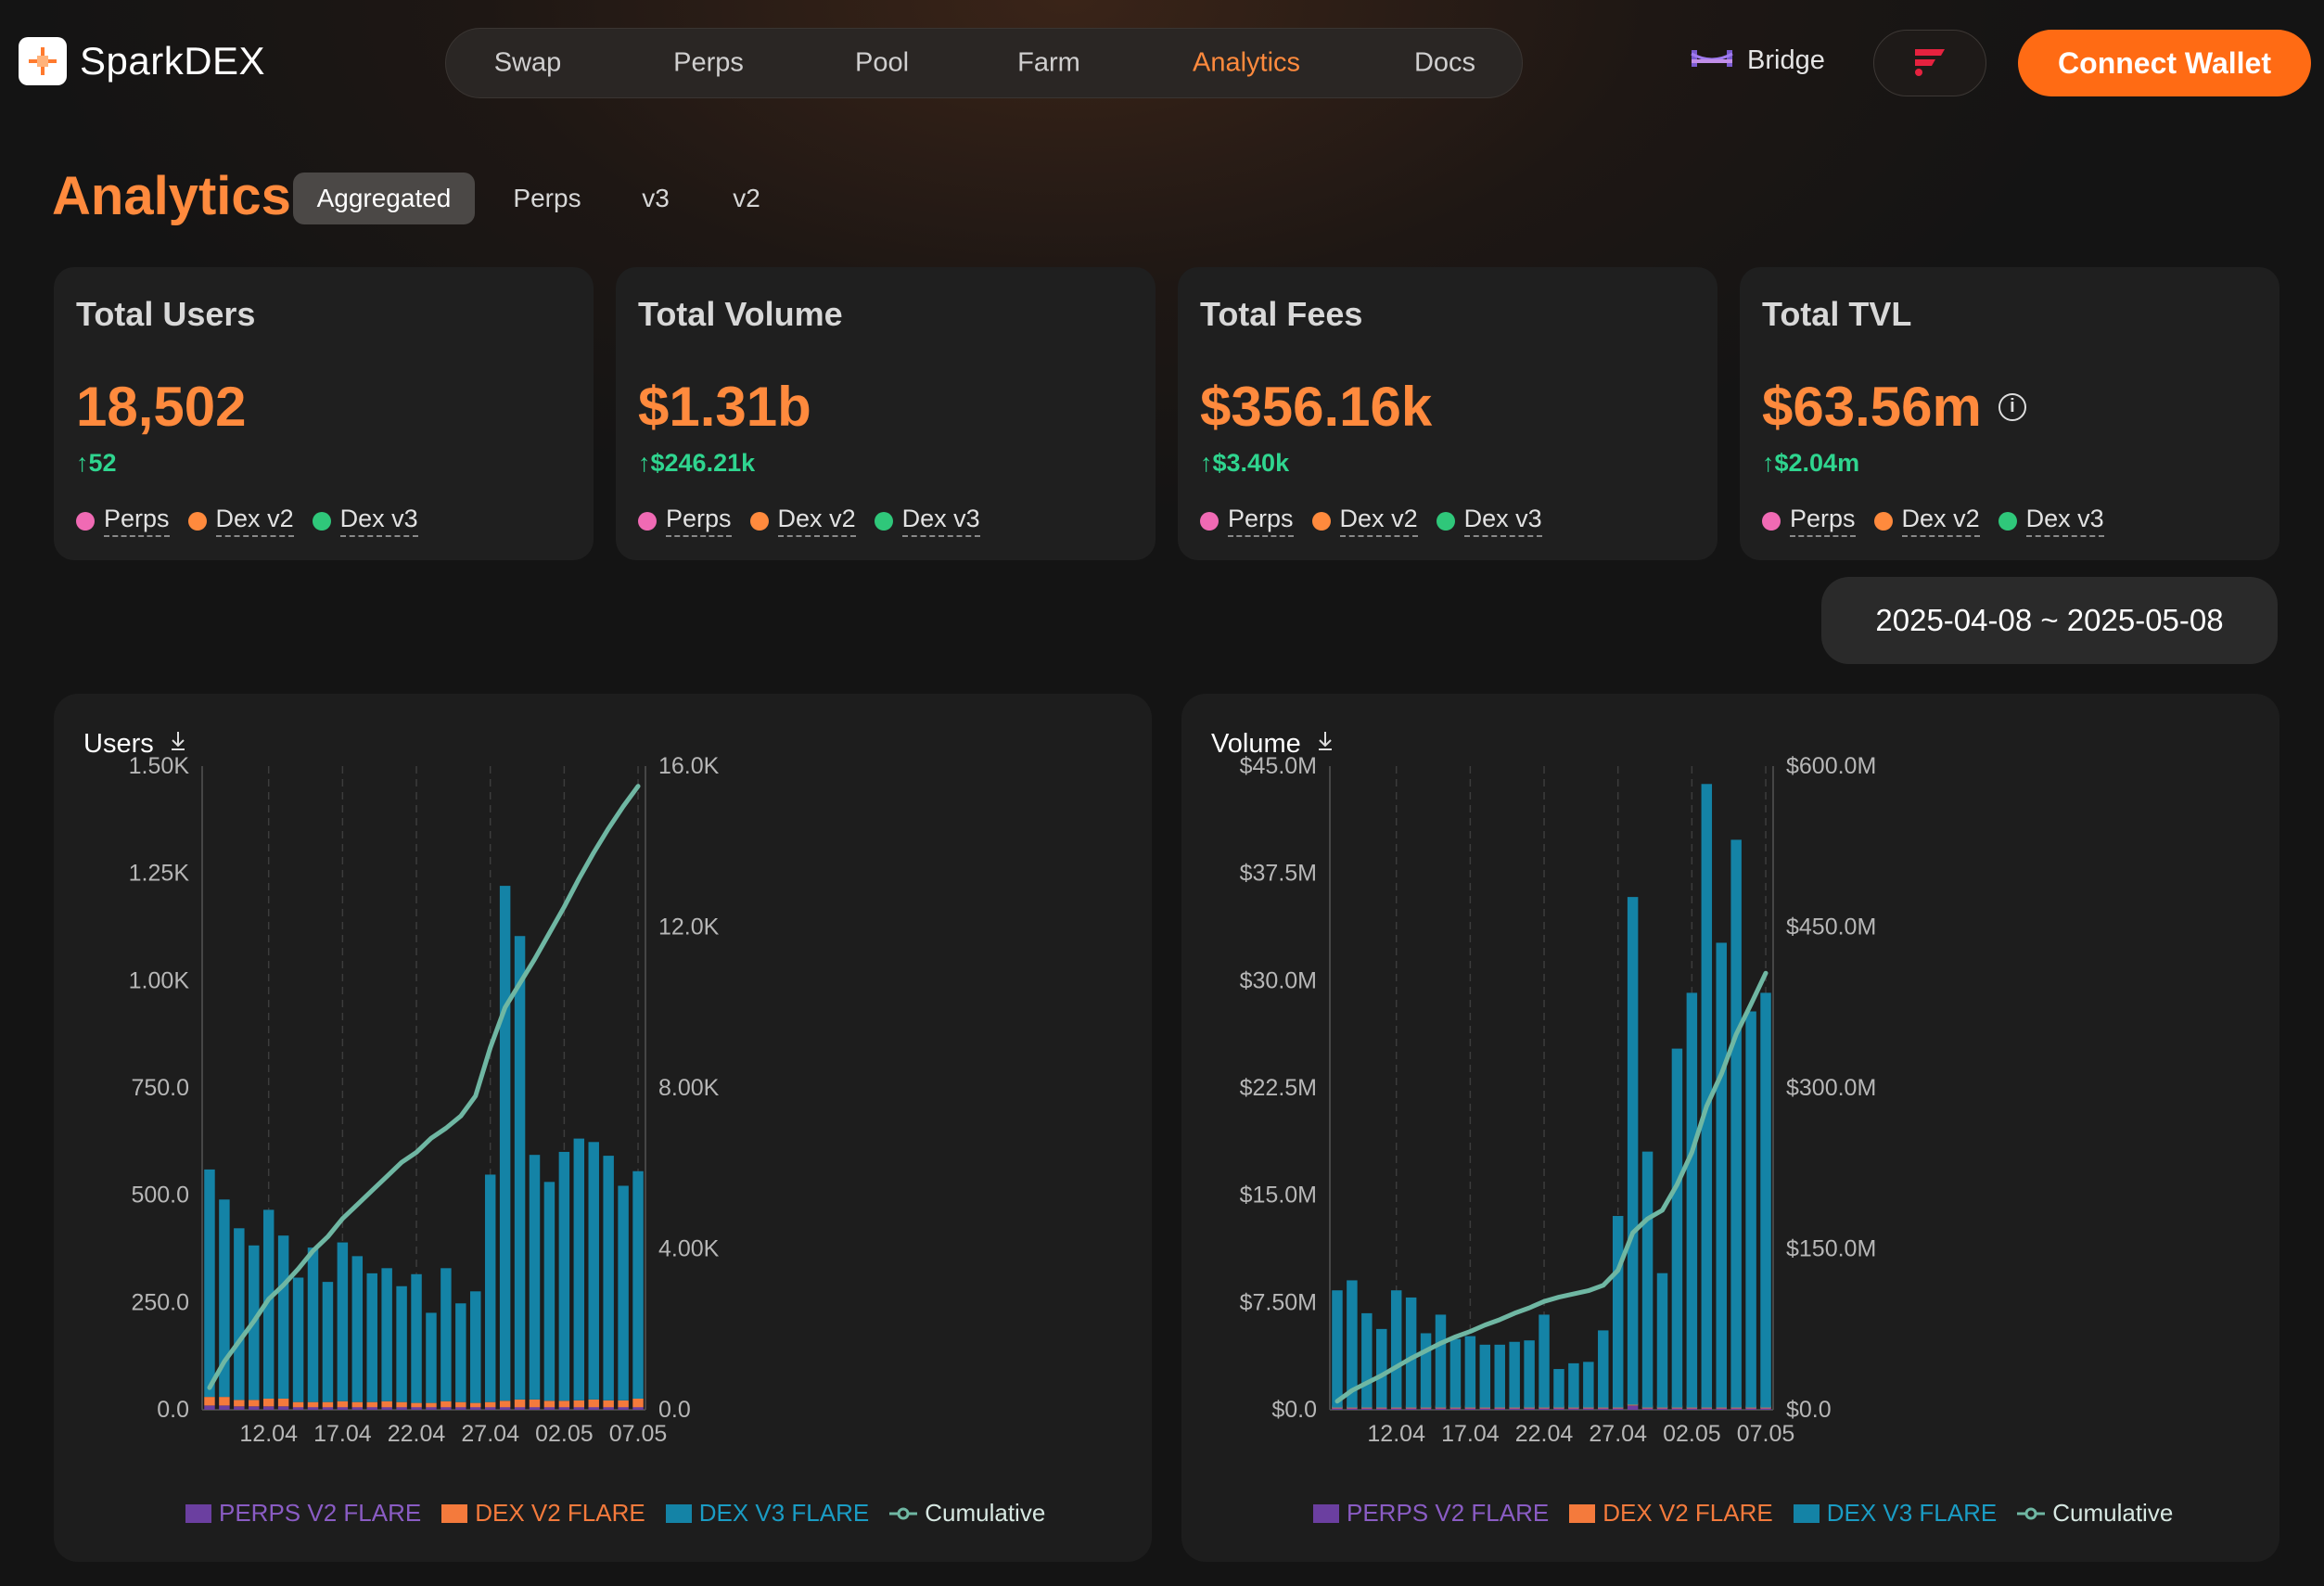 Image resolution: width=2324 pixels, height=1586 pixels. What do you see at coordinates (2165, 63) in the screenshot?
I see `connect-wallet-button: Connect Wallet` at bounding box center [2165, 63].